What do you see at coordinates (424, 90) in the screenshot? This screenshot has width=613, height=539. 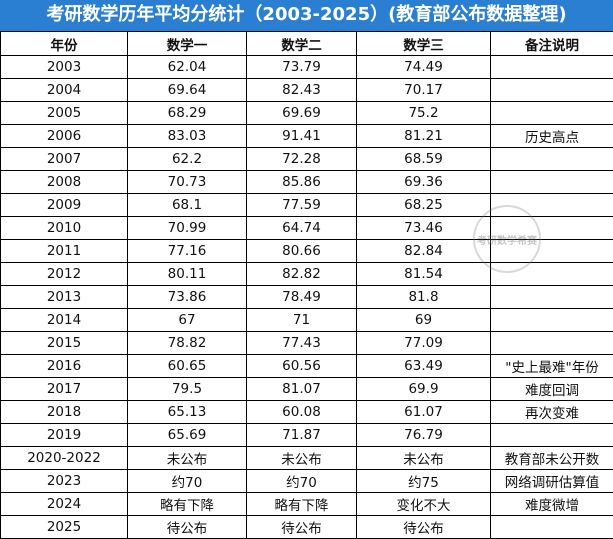 I see `cell-math3: 70.17` at bounding box center [424, 90].